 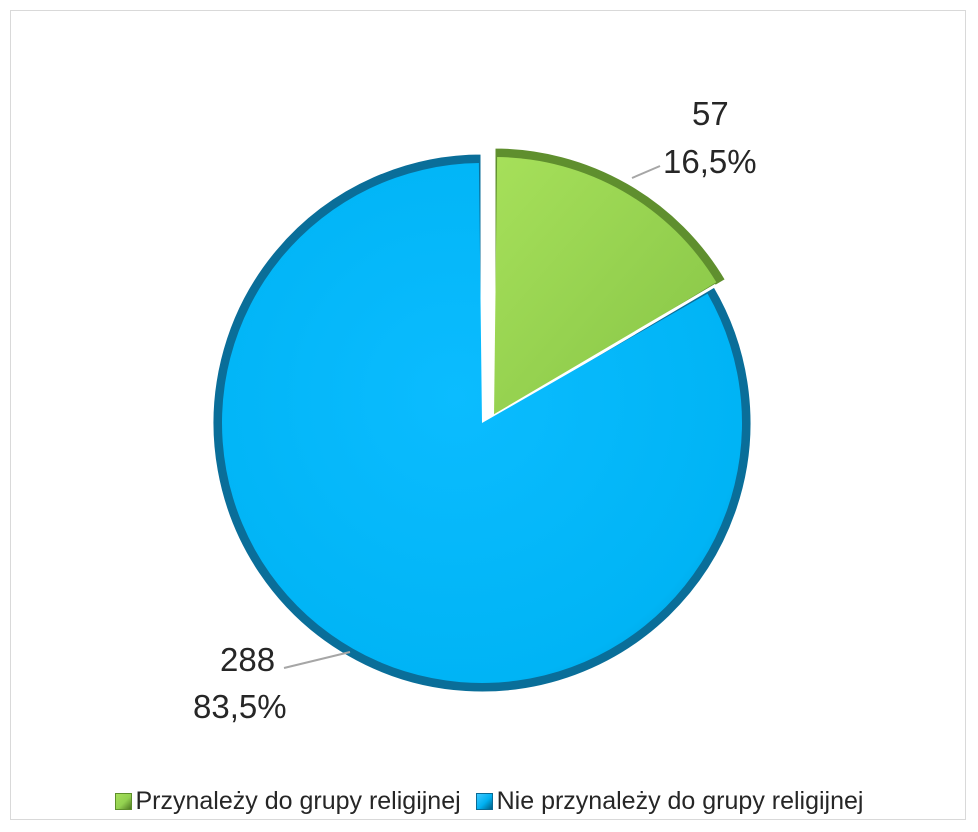 What do you see at coordinates (248, 659) in the screenshot?
I see `slice-label-value-non-religious: 288` at bounding box center [248, 659].